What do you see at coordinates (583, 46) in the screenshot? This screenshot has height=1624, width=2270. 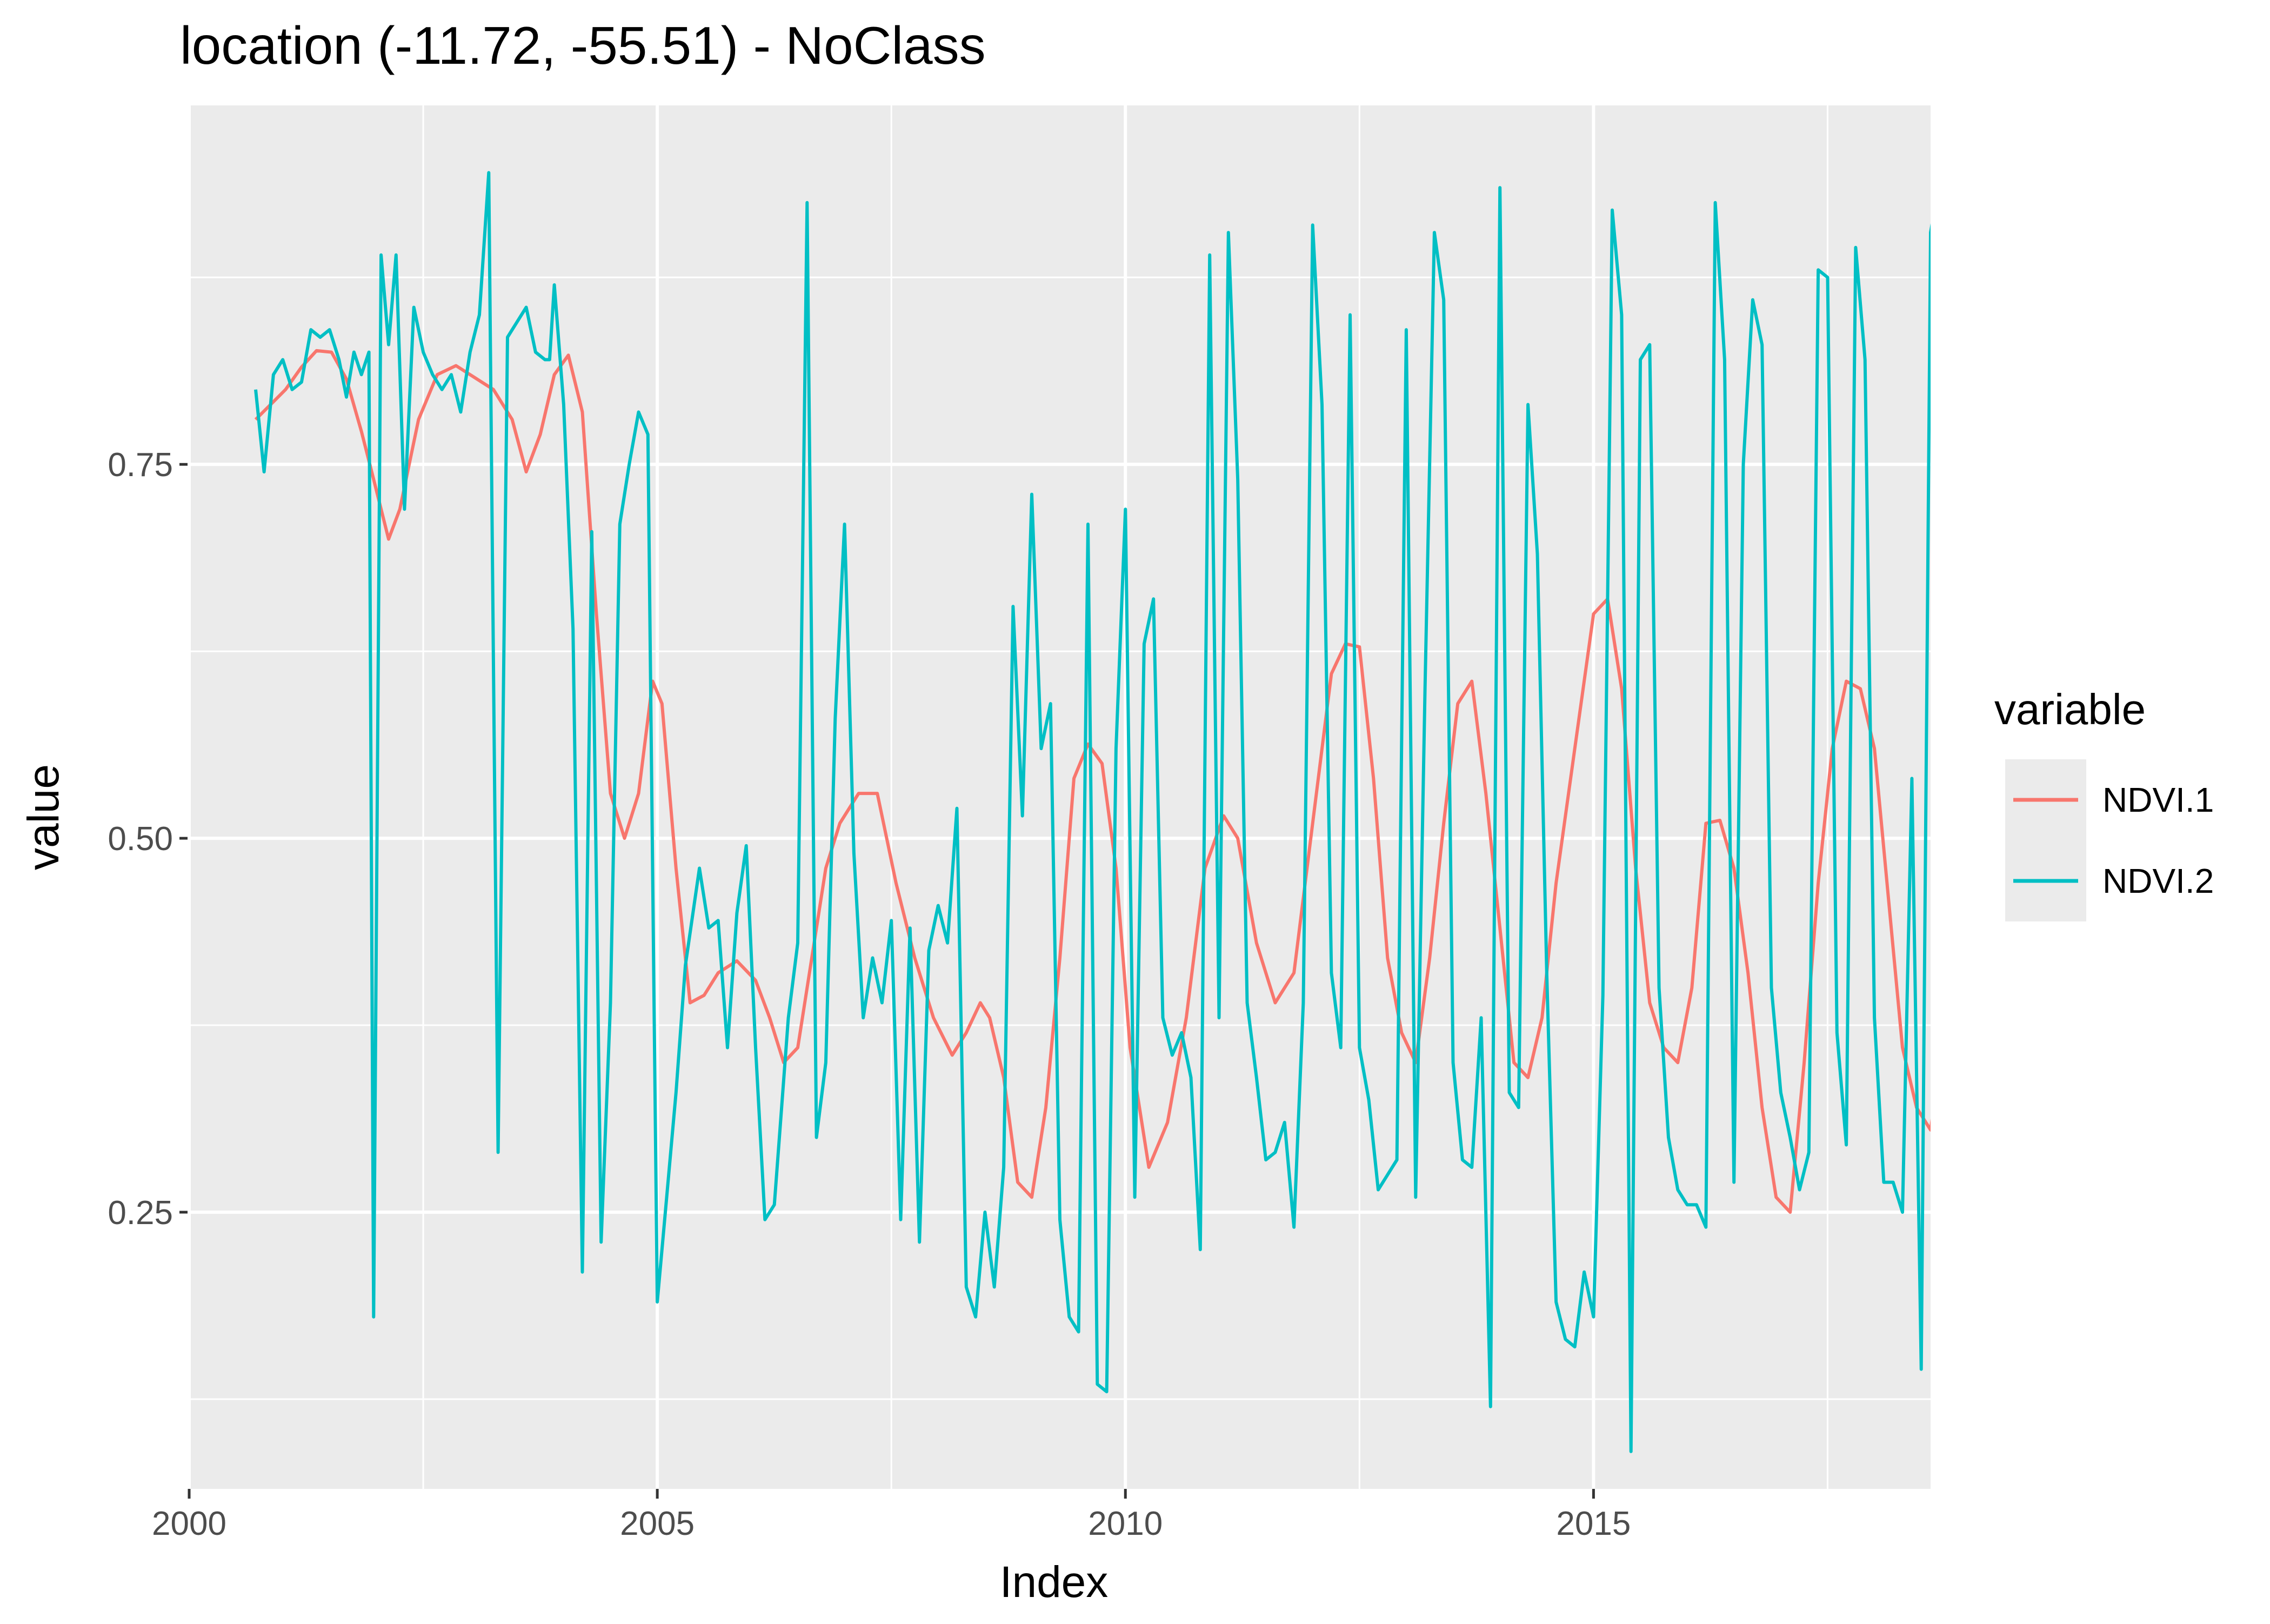 I see `chart-title: location (-11.72, -55.51) - NoClass` at bounding box center [583, 46].